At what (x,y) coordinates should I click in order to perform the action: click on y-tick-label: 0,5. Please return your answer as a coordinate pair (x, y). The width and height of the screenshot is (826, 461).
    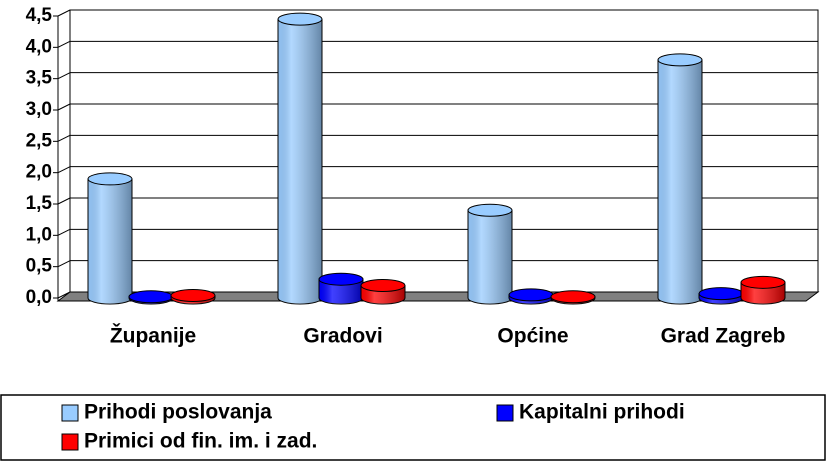
    Looking at the image, I should click on (39, 266).